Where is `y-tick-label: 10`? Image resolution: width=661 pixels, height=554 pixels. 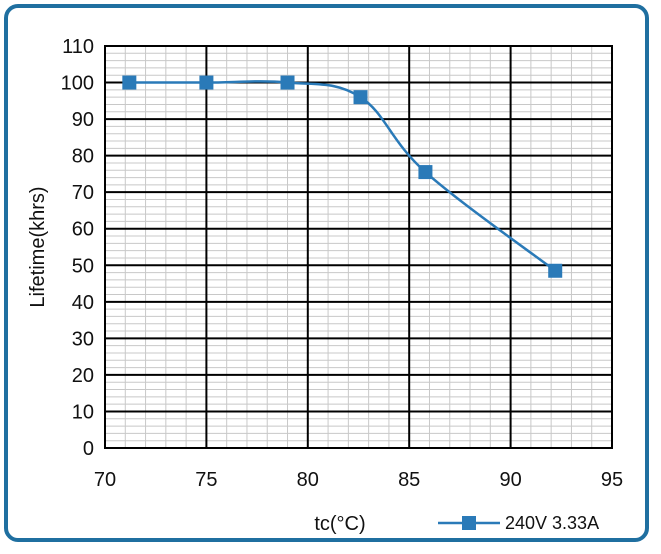
y-tick-label: 10 is located at coordinates (83, 412).